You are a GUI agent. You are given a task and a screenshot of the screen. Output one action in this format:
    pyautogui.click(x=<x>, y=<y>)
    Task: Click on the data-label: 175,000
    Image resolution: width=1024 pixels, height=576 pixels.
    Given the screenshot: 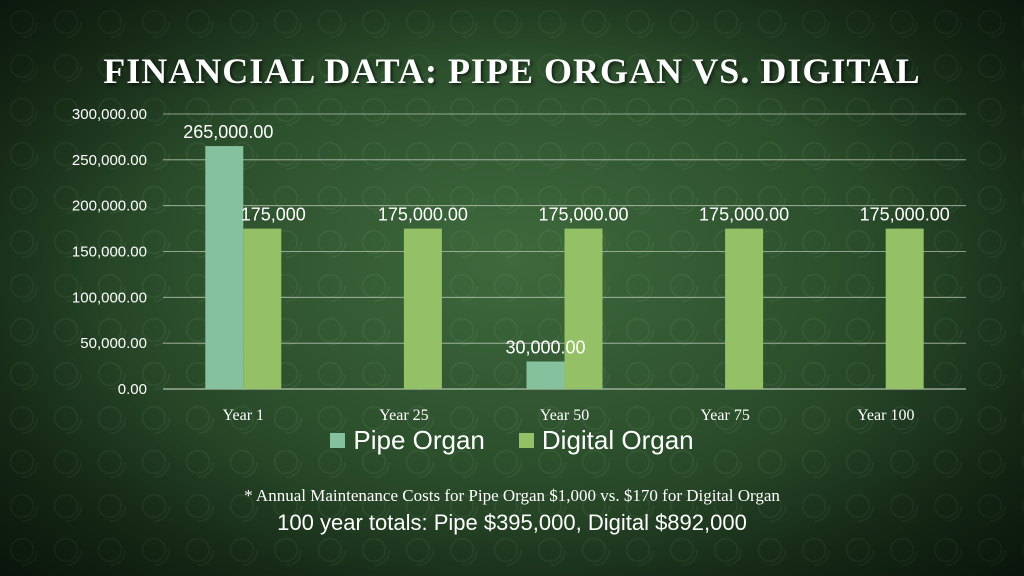 What is the action you would take?
    pyautogui.click(x=273, y=215)
    